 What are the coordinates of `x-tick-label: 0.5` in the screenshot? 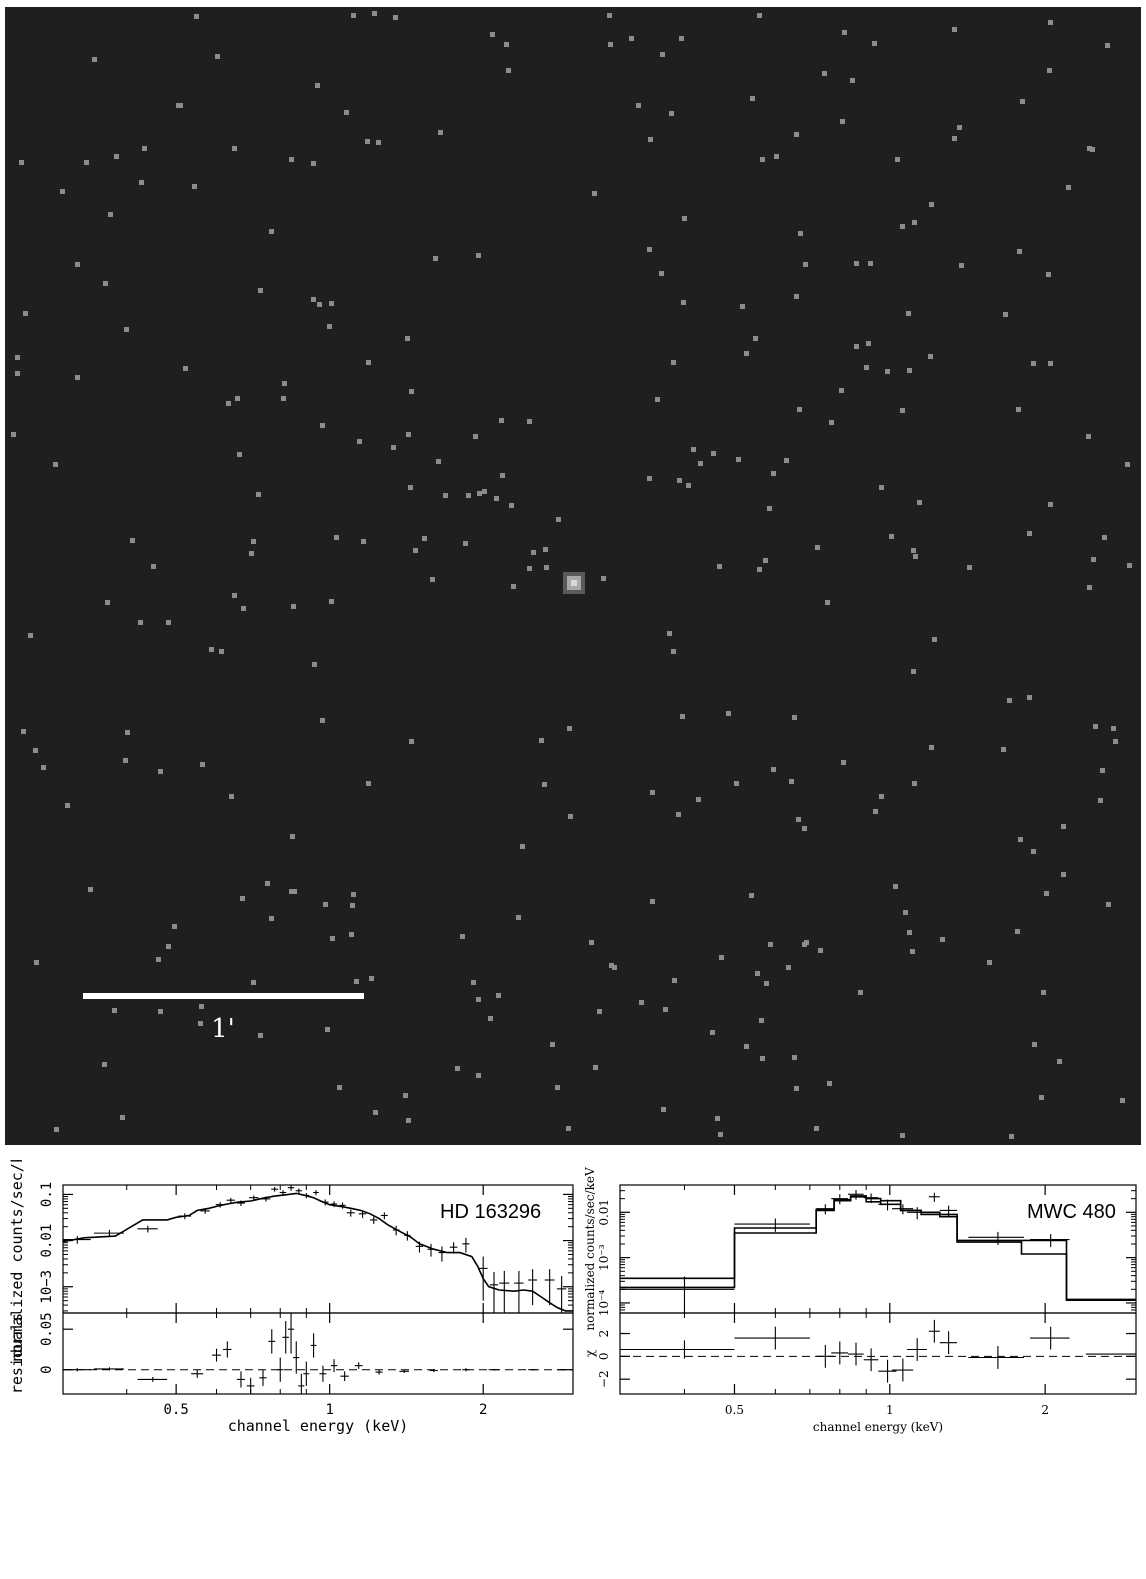 It's located at (175, 1410).